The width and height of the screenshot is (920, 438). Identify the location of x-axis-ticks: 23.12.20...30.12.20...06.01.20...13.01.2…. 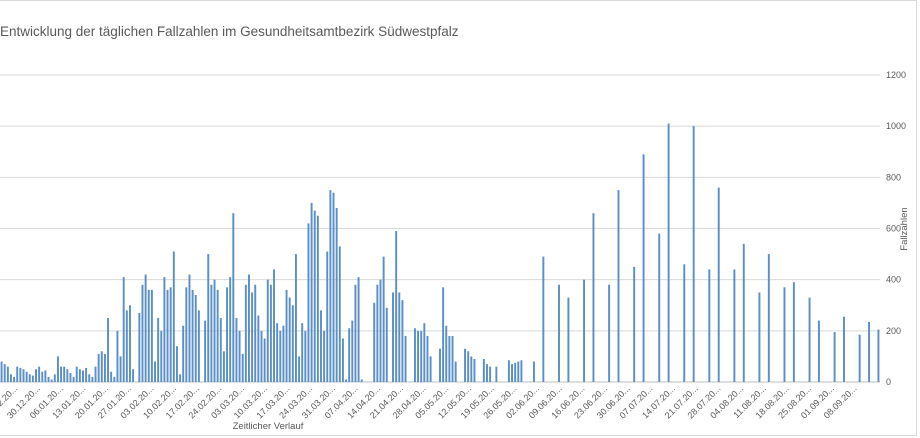
(429, 401).